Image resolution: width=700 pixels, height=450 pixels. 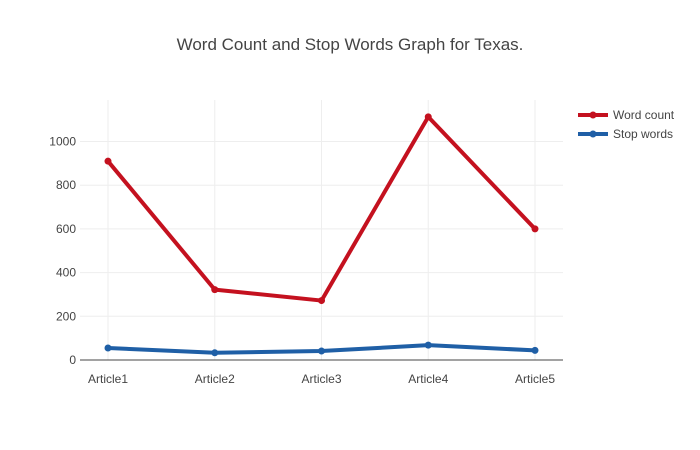 I want to click on legend-item-word-count: Word count, so click(x=626, y=115).